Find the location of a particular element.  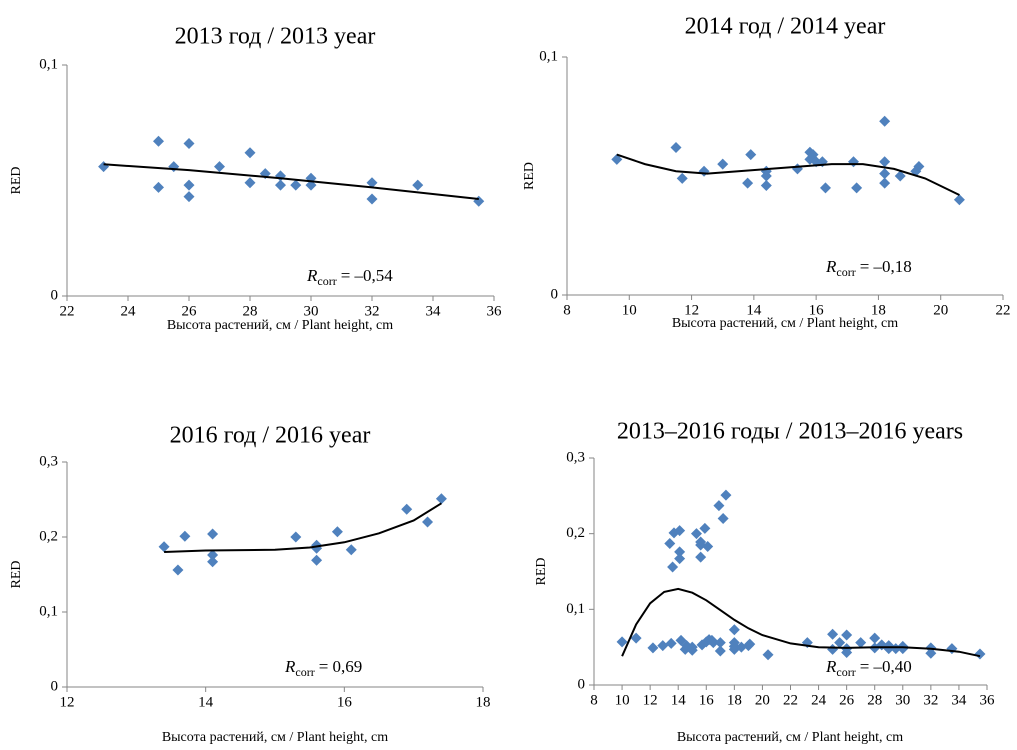

x-tick-label: 12 is located at coordinates (650, 700).